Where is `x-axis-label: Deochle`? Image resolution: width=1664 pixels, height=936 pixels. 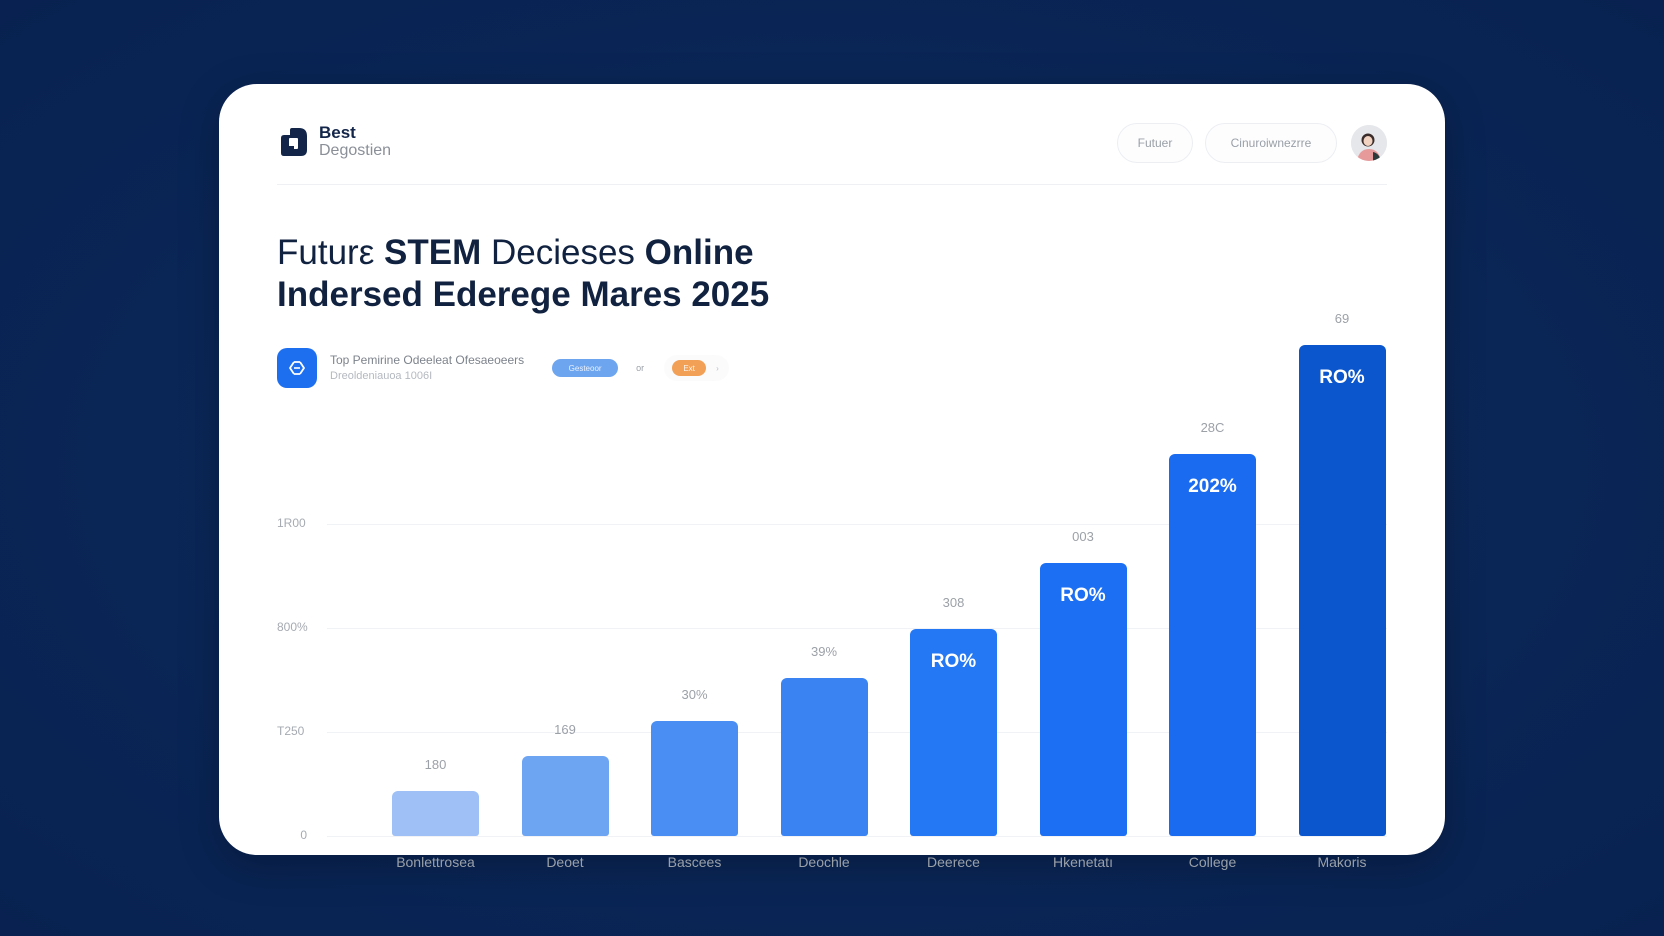
x-axis-label: Deochle is located at coordinates (824, 862).